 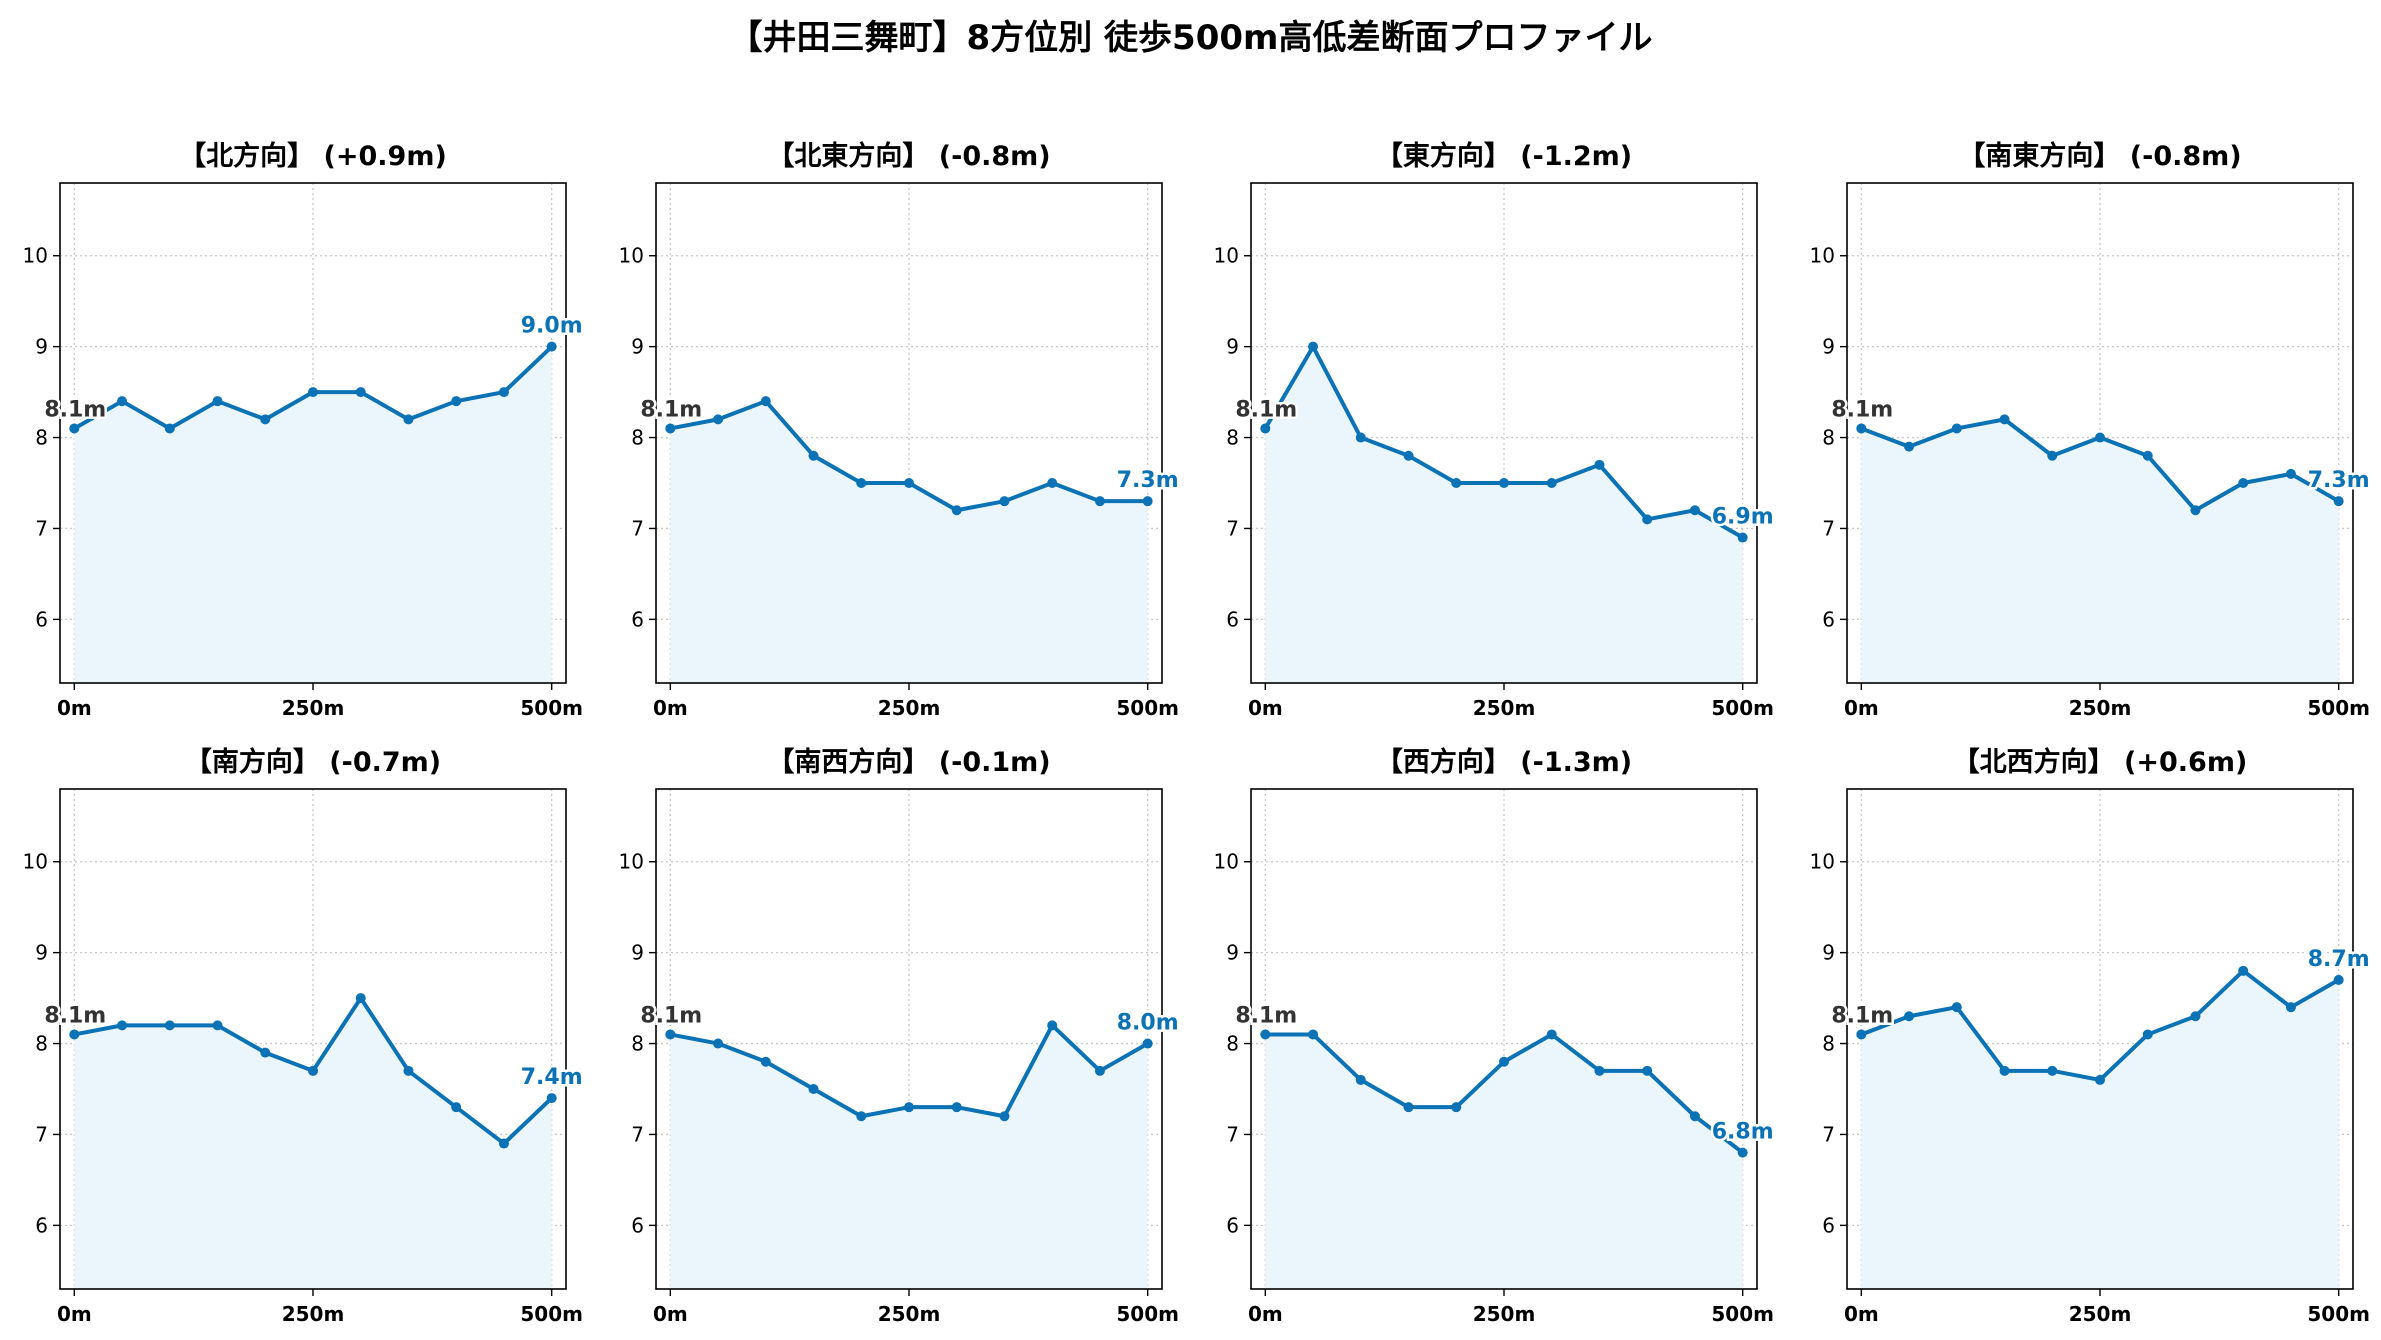 I want to click on end-elevation-label: 8.7m, so click(x=2339, y=959).